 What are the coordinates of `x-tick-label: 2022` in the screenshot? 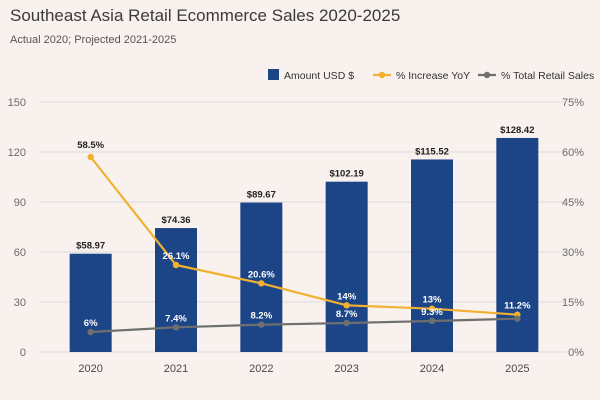 It's located at (261, 369).